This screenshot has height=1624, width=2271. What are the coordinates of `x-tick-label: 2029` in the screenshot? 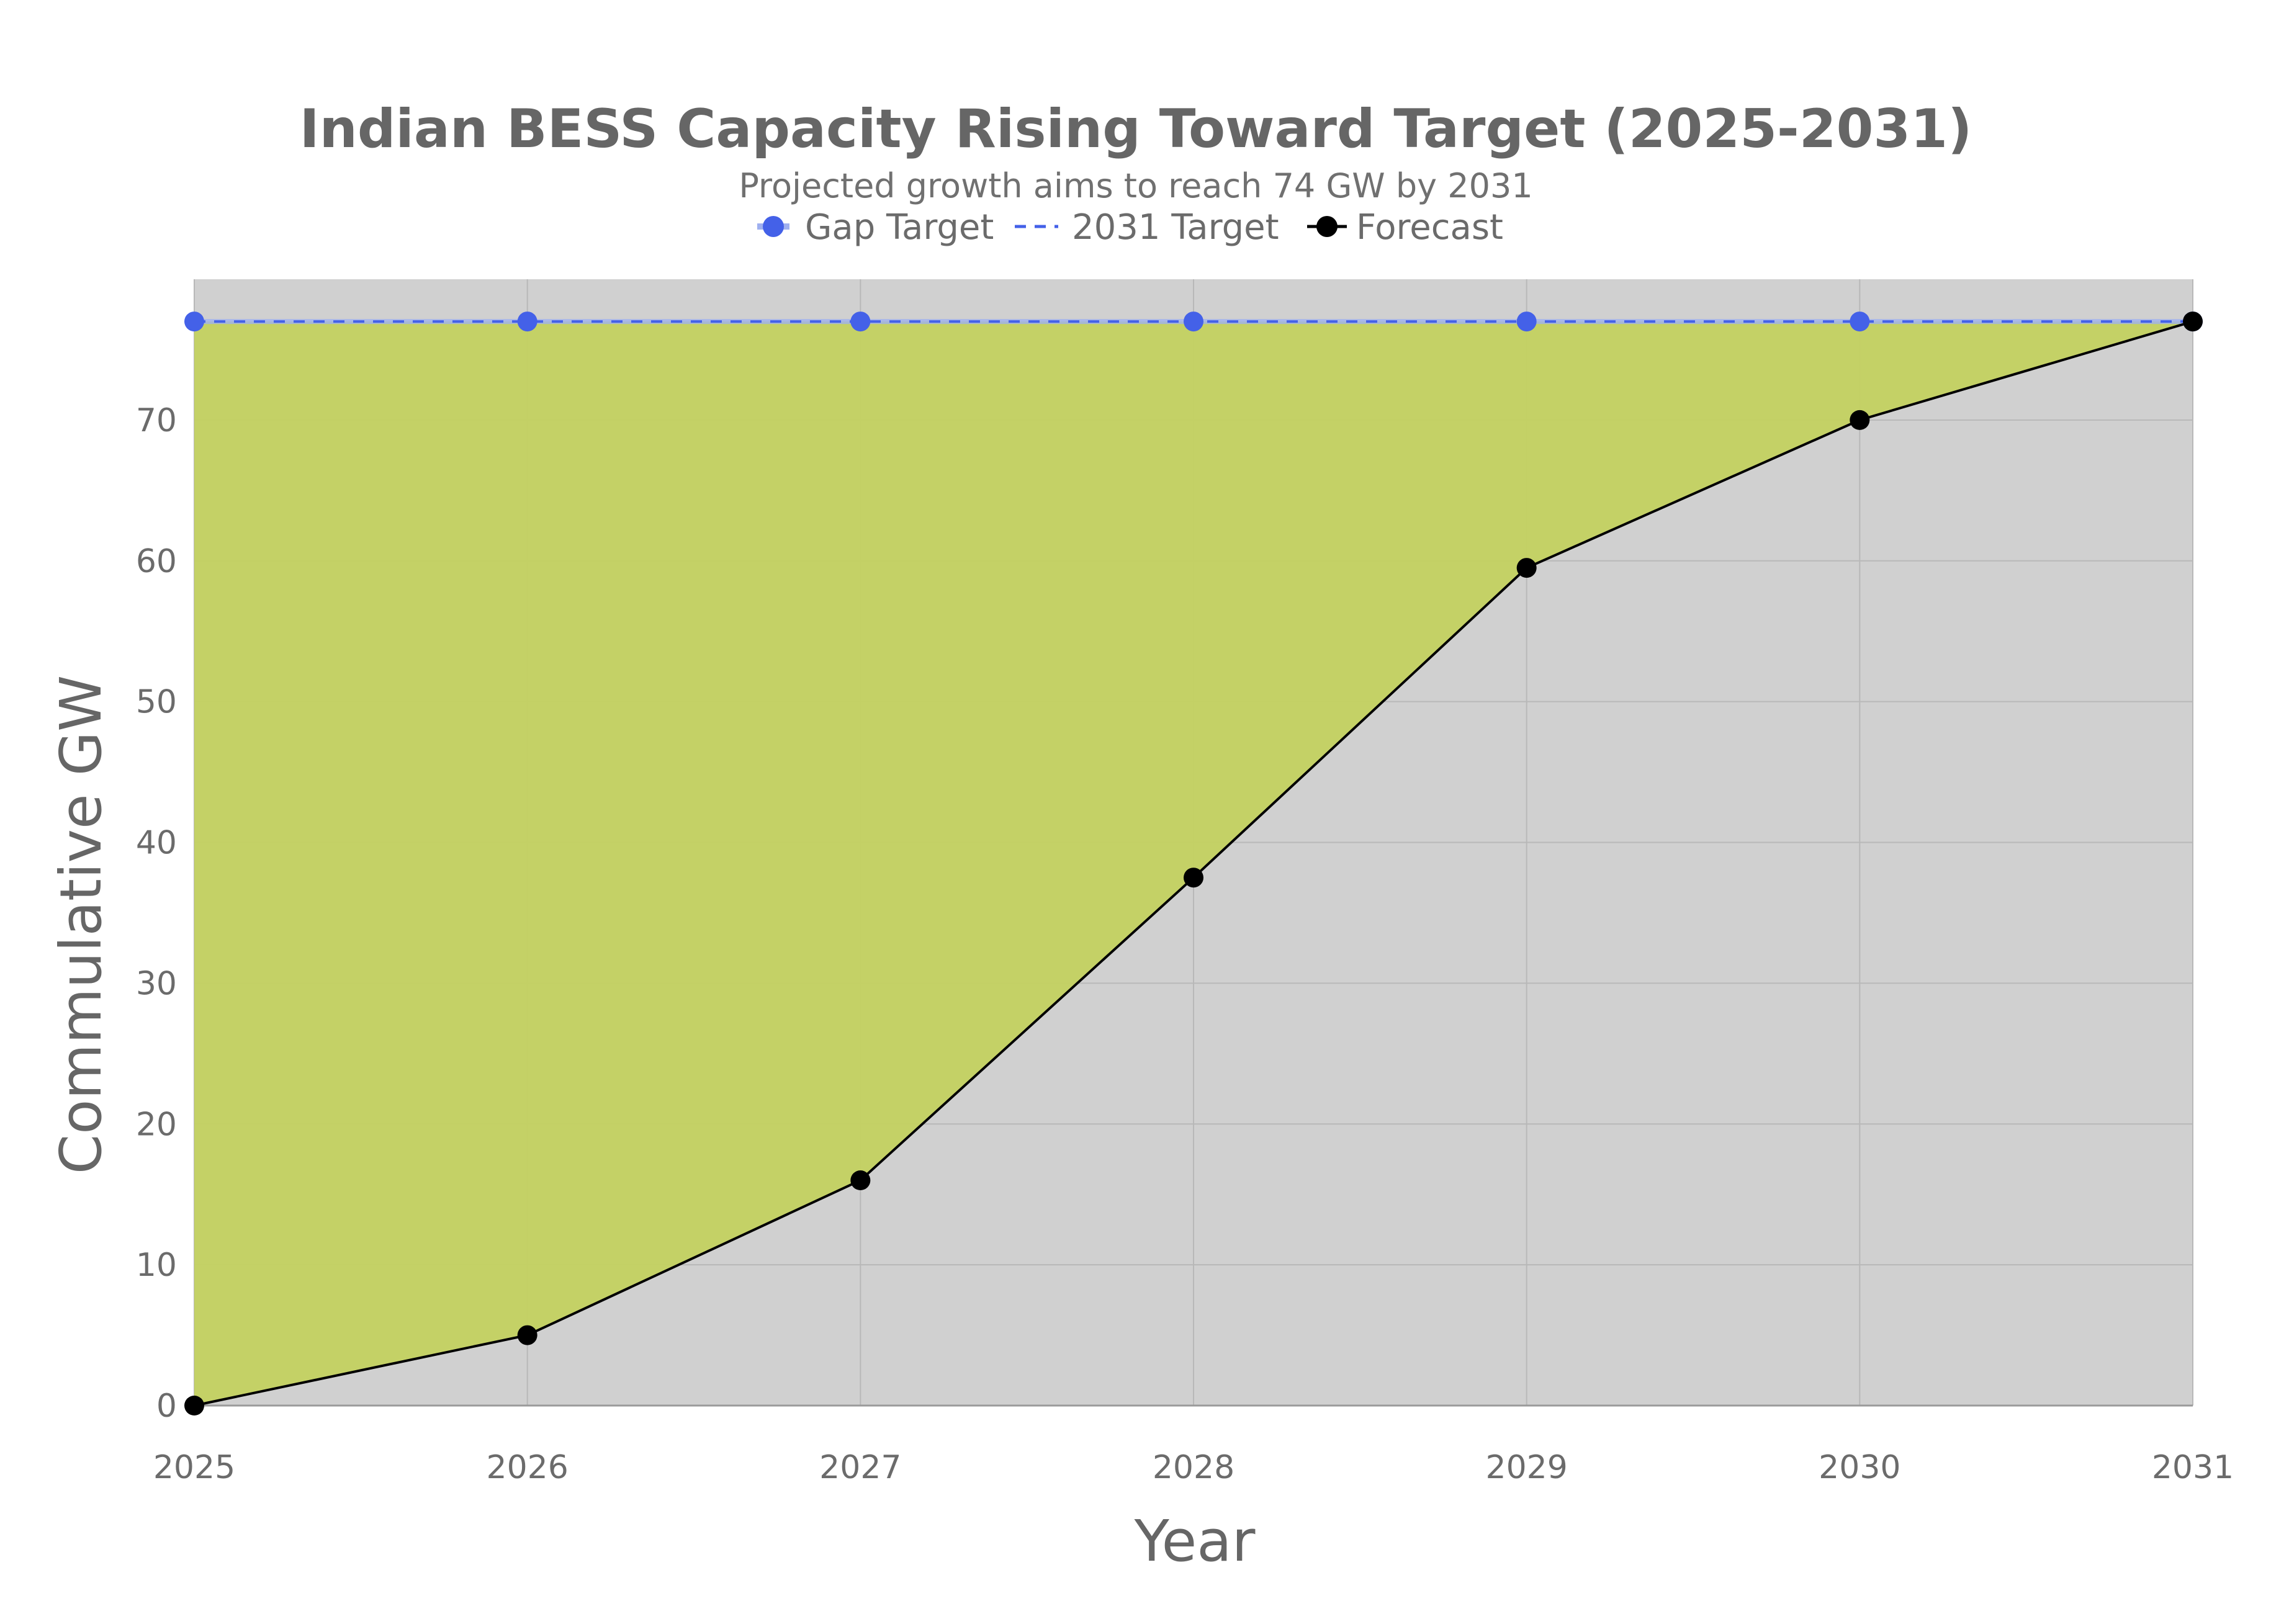 It's located at (1526, 1467).